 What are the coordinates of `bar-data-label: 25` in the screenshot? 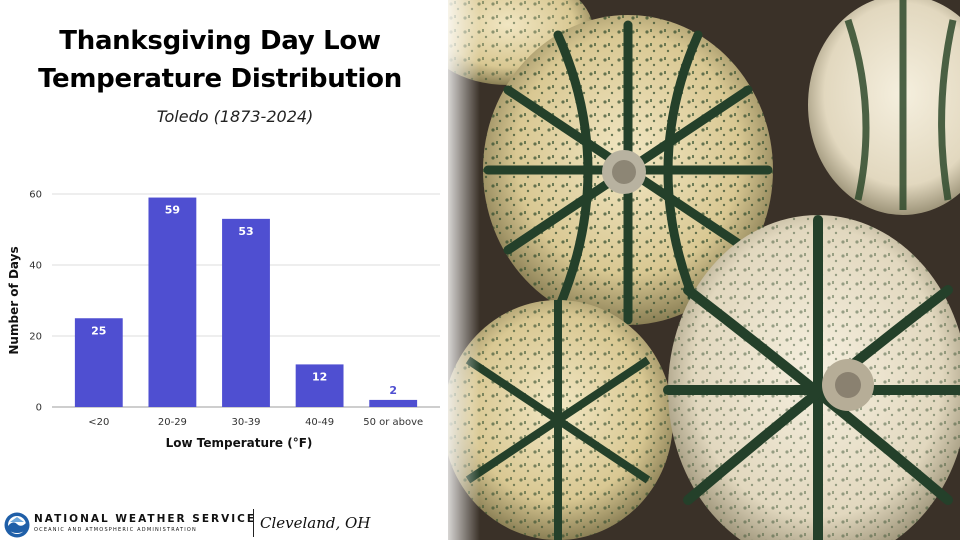 It's located at (98, 330).